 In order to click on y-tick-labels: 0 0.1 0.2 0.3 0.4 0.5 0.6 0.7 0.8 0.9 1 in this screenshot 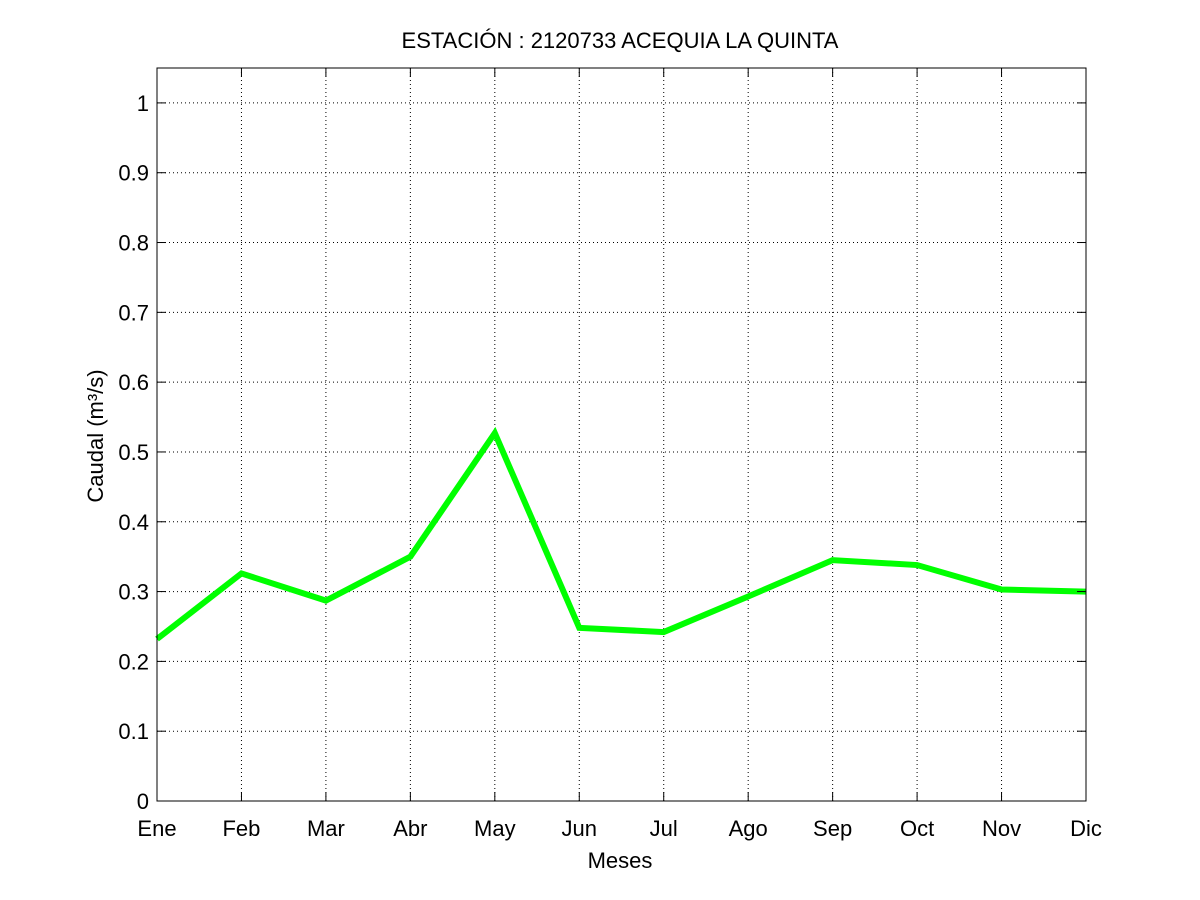, I will do `click(133, 452)`.